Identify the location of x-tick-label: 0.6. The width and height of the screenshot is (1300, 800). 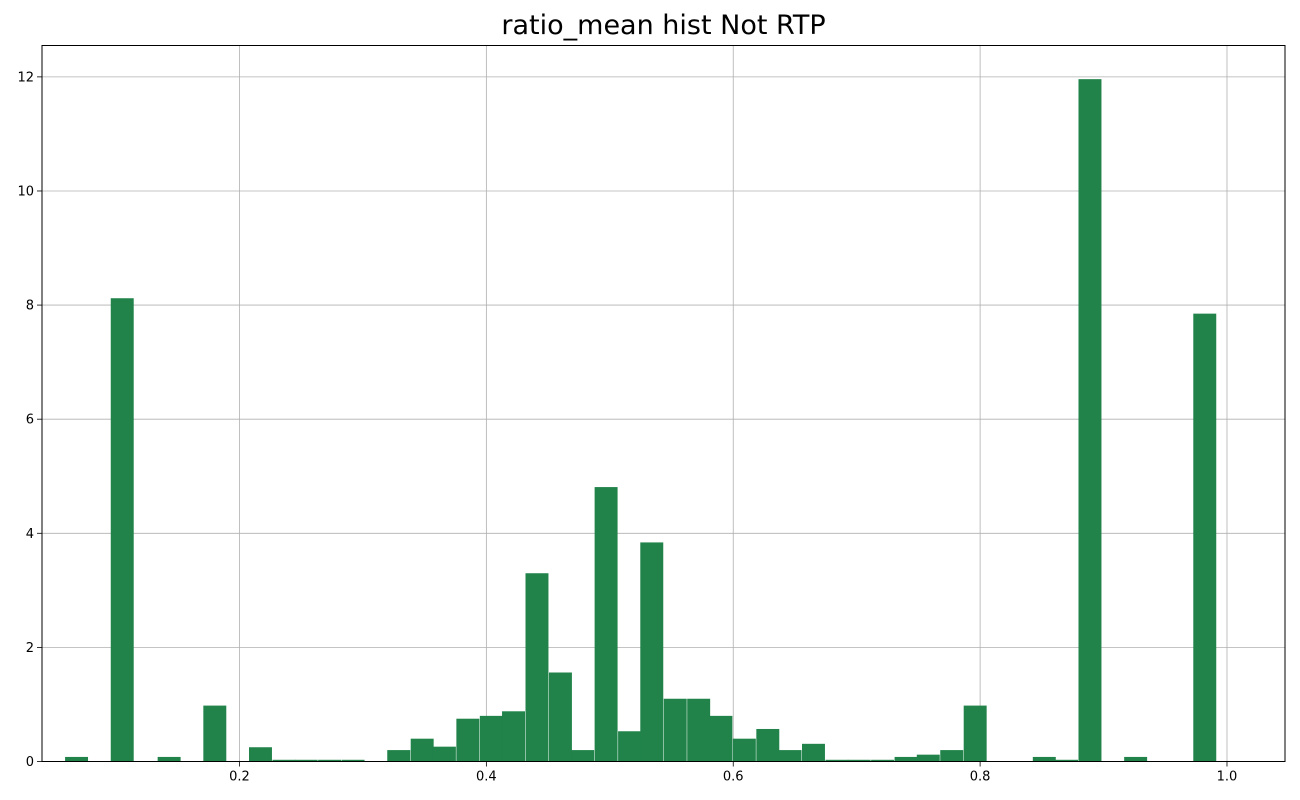
(733, 777).